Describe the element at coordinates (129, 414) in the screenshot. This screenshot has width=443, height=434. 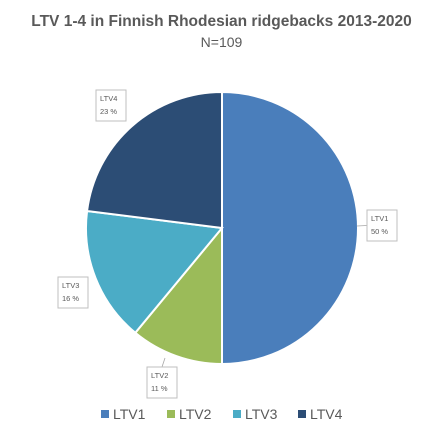
I see `legend-label: LTV1` at that location.